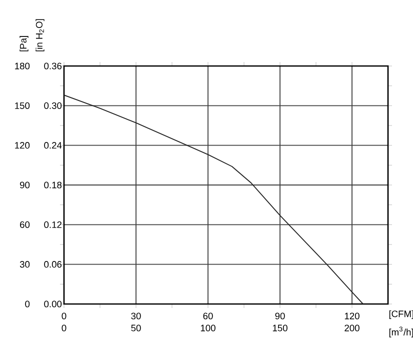 Image resolution: width=413 pixels, height=344 pixels. What do you see at coordinates (136, 328) in the screenshot?
I see `x2-tick-label: 50` at bounding box center [136, 328].